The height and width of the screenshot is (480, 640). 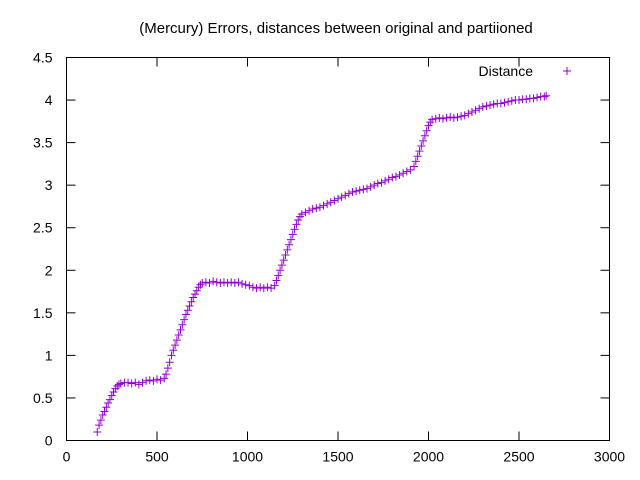 I want to click on y-tick-label: 4, so click(x=49, y=100).